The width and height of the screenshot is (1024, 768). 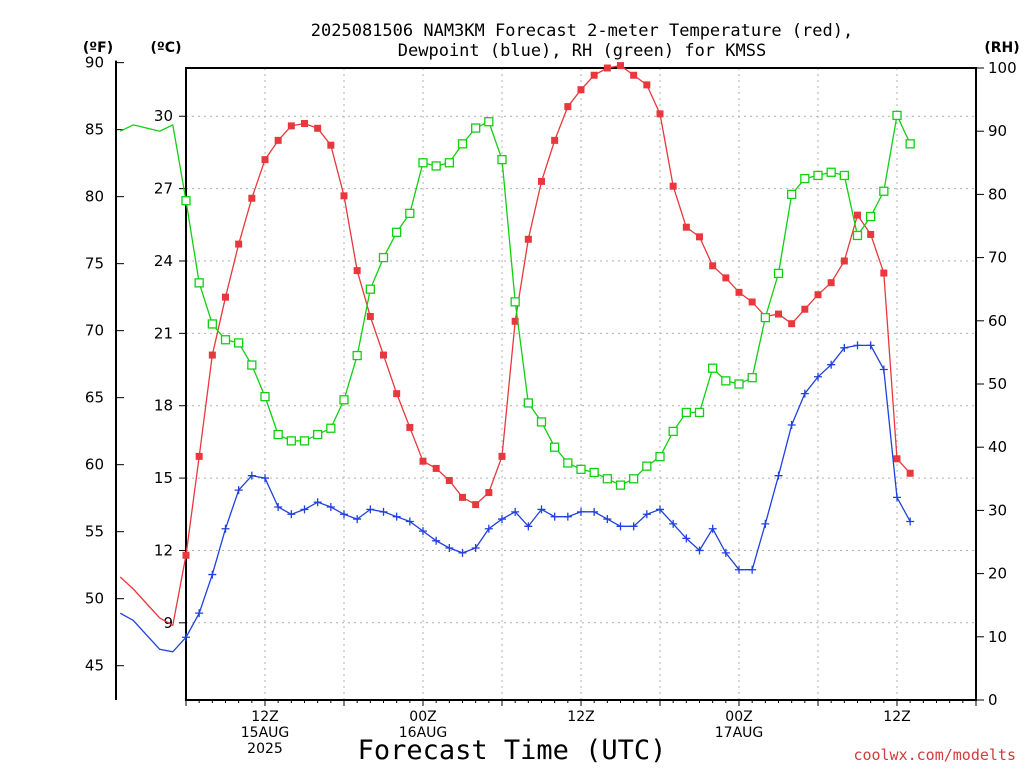 What do you see at coordinates (265, 733) in the screenshot?
I see `x-tick-label: 15AUG` at bounding box center [265, 733].